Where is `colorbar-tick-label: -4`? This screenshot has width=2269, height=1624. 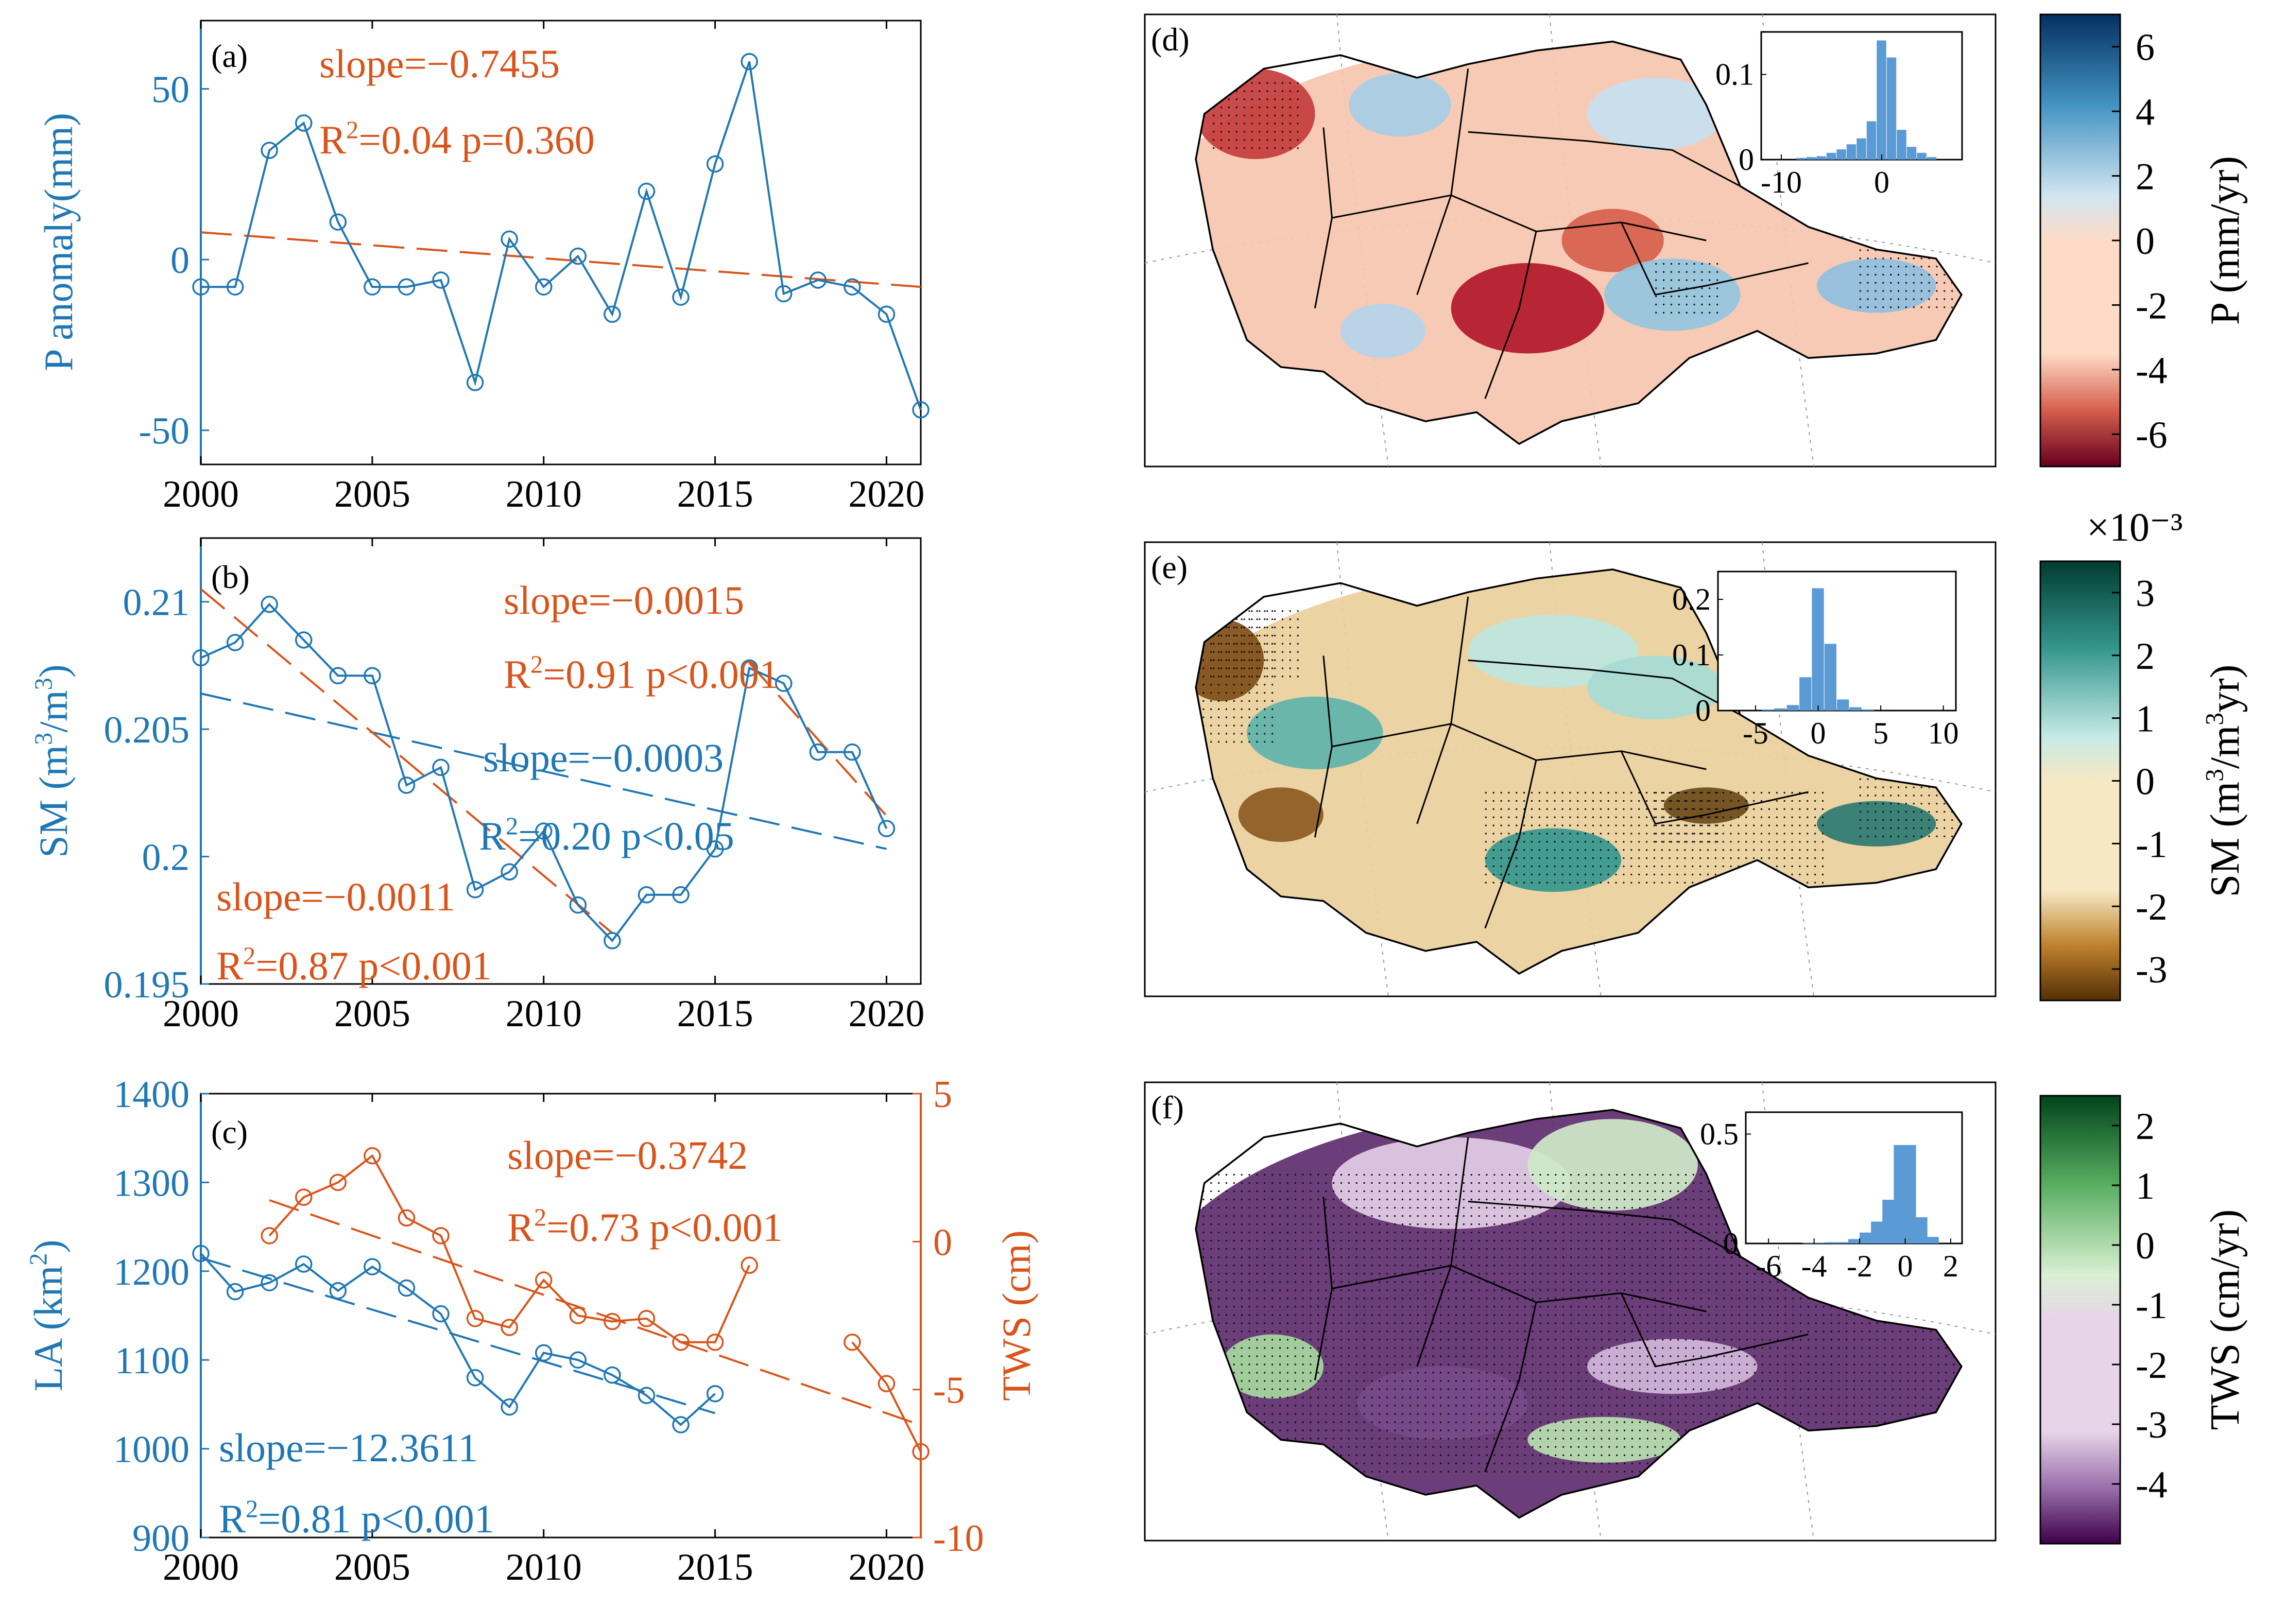
colorbar-tick-label: -4 is located at coordinates (2152, 371).